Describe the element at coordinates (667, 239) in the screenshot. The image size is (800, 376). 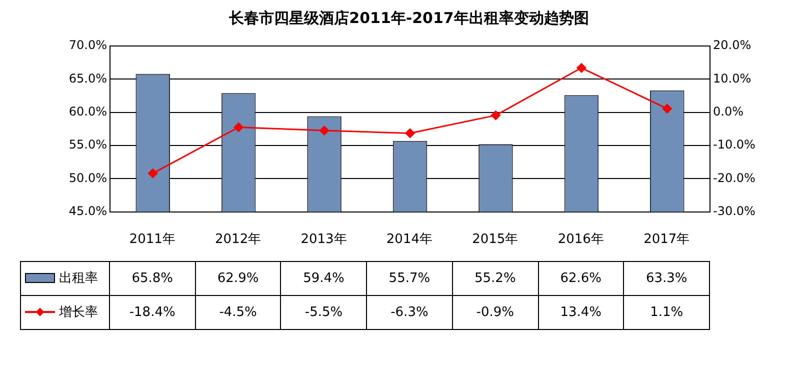
I see `x-tick-label: 2017年` at that location.